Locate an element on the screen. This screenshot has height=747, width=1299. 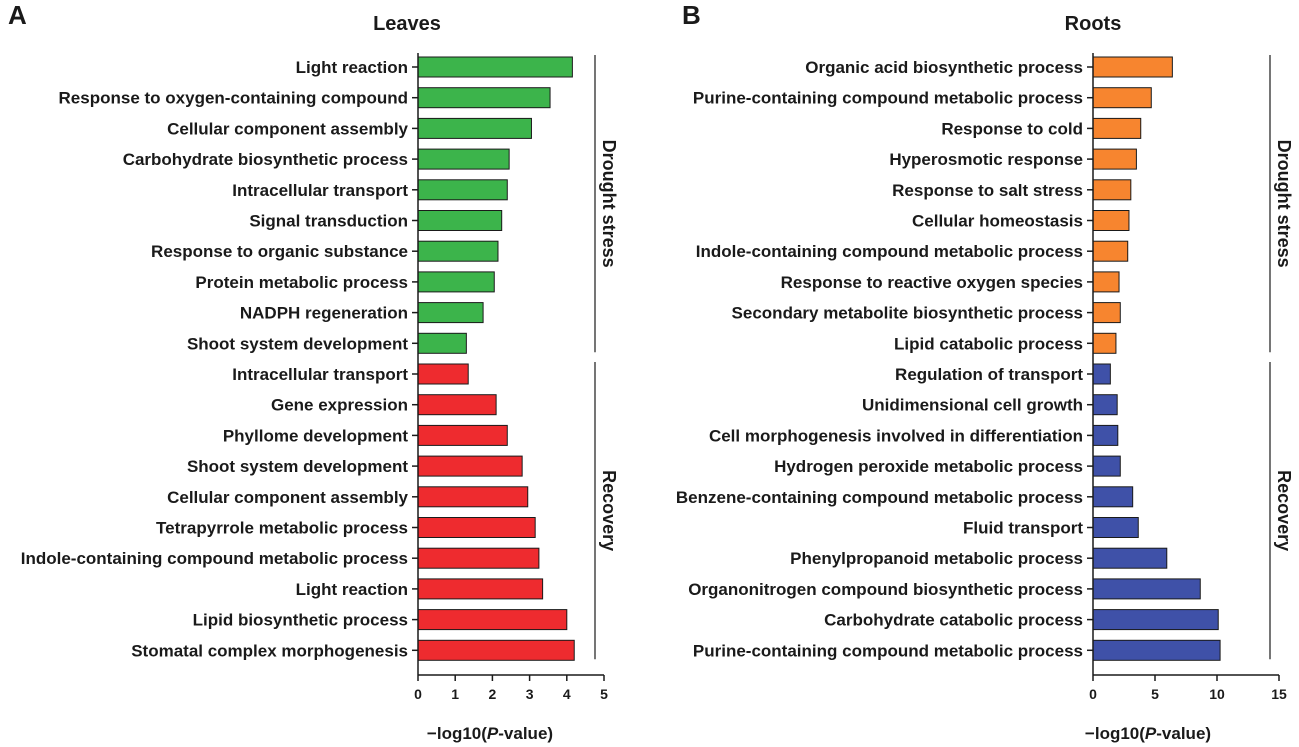
category-label: Response to oxygen-containing compound is located at coordinates (233, 98).